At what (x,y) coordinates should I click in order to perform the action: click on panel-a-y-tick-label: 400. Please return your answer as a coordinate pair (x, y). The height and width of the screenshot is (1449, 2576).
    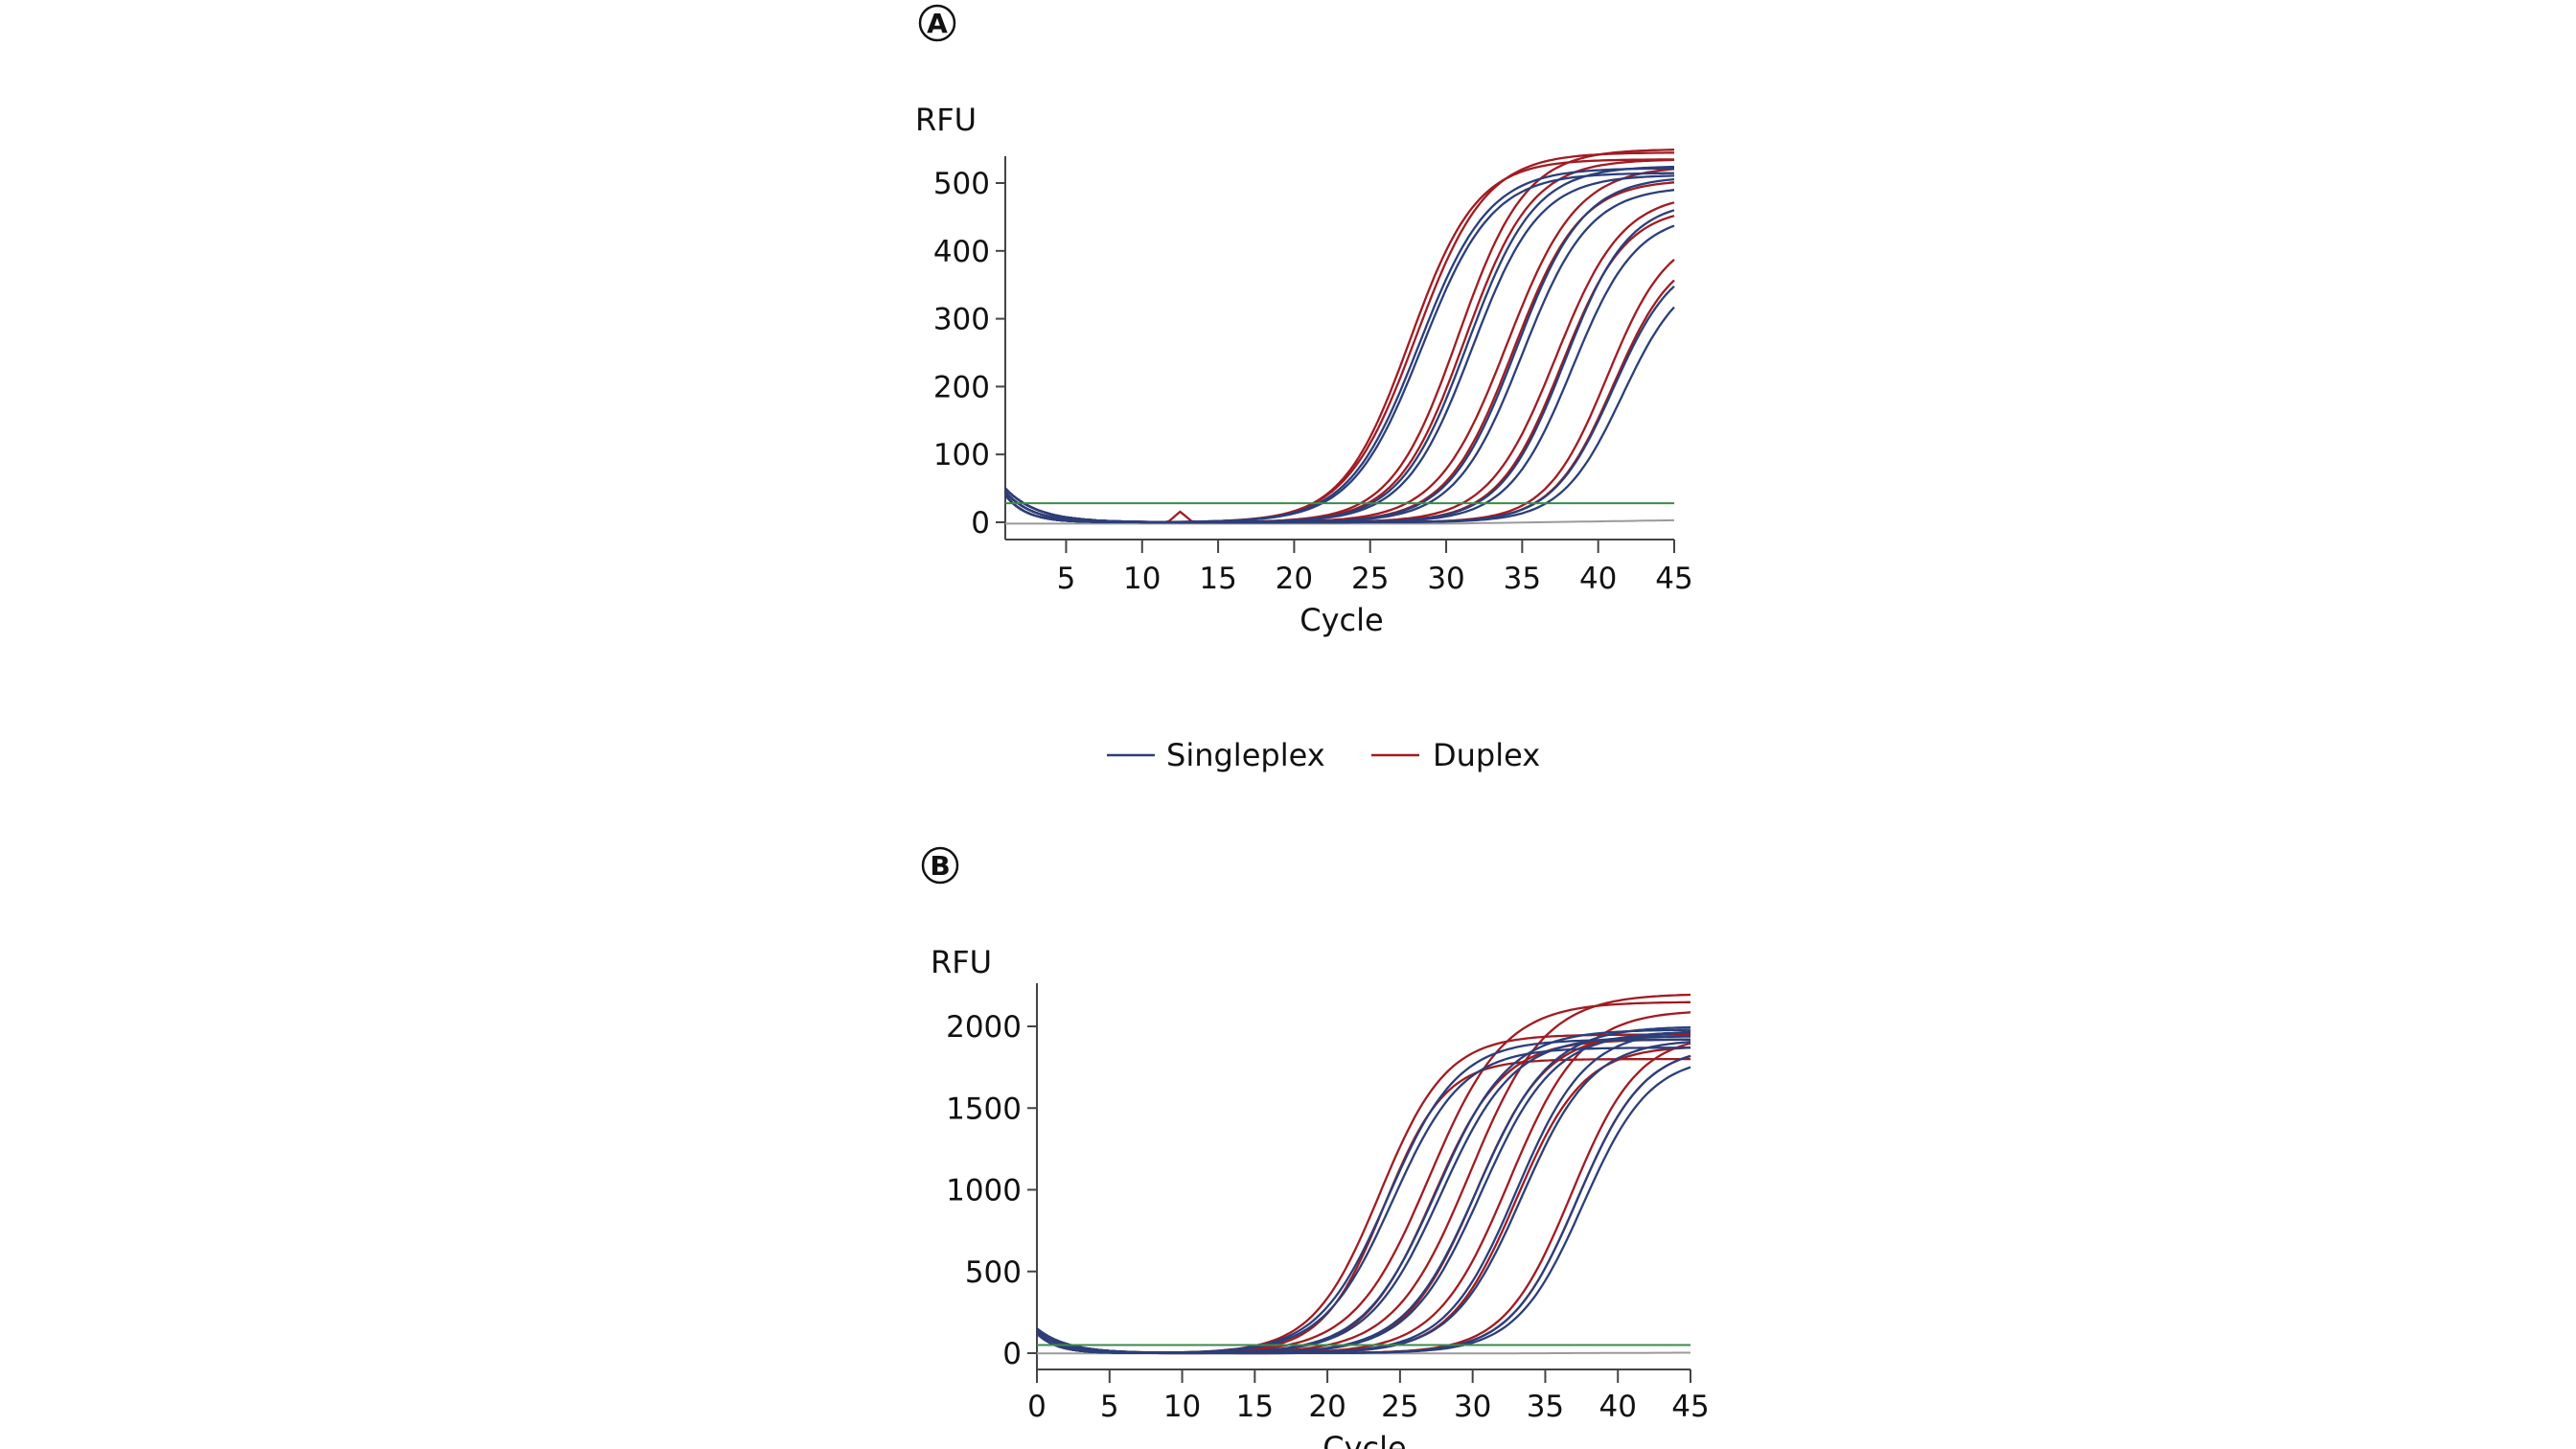
    Looking at the image, I should click on (961, 252).